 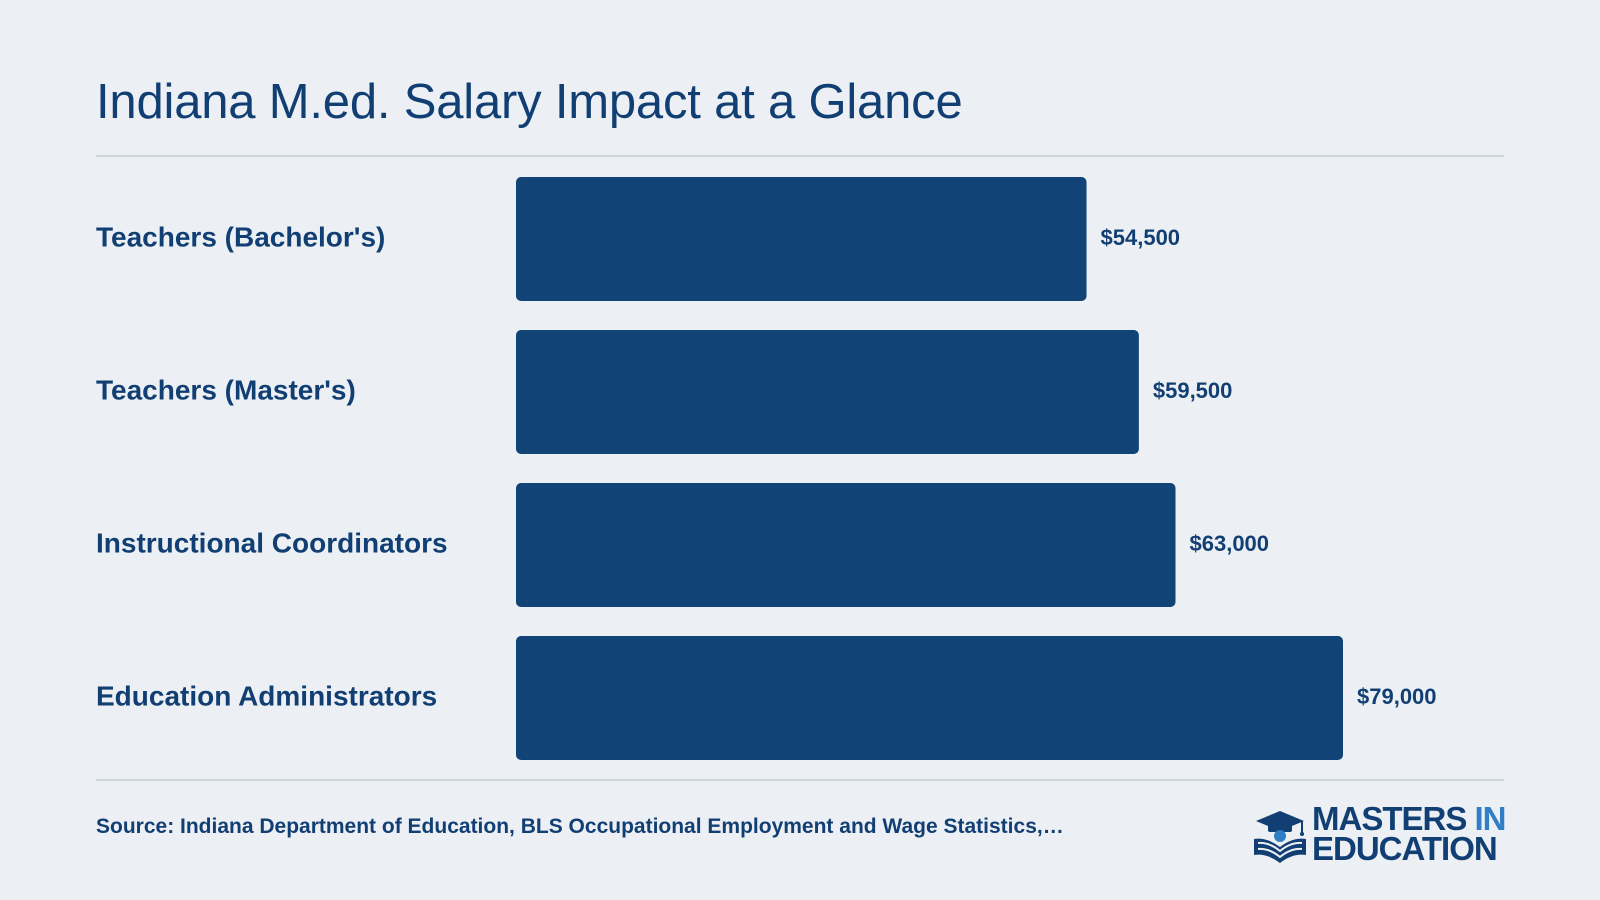 What do you see at coordinates (1397, 696) in the screenshot?
I see `value-label: $79,000` at bounding box center [1397, 696].